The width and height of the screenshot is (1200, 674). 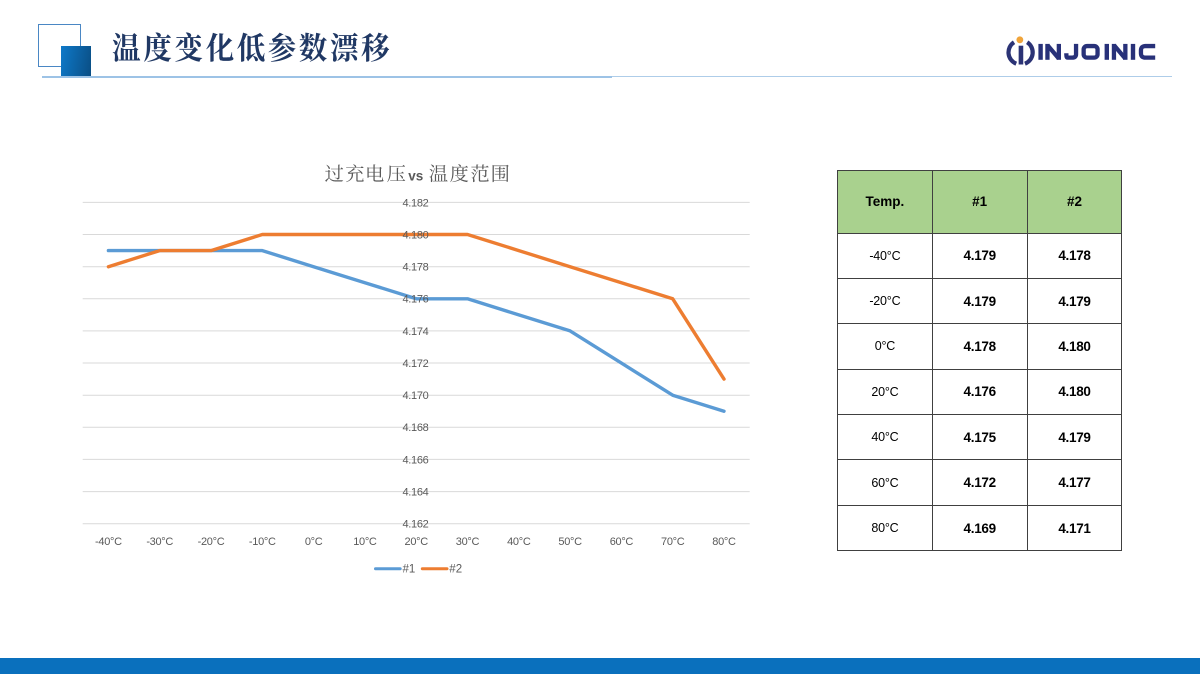 I want to click on svg-text: 4.170, so click(x=415, y=396).